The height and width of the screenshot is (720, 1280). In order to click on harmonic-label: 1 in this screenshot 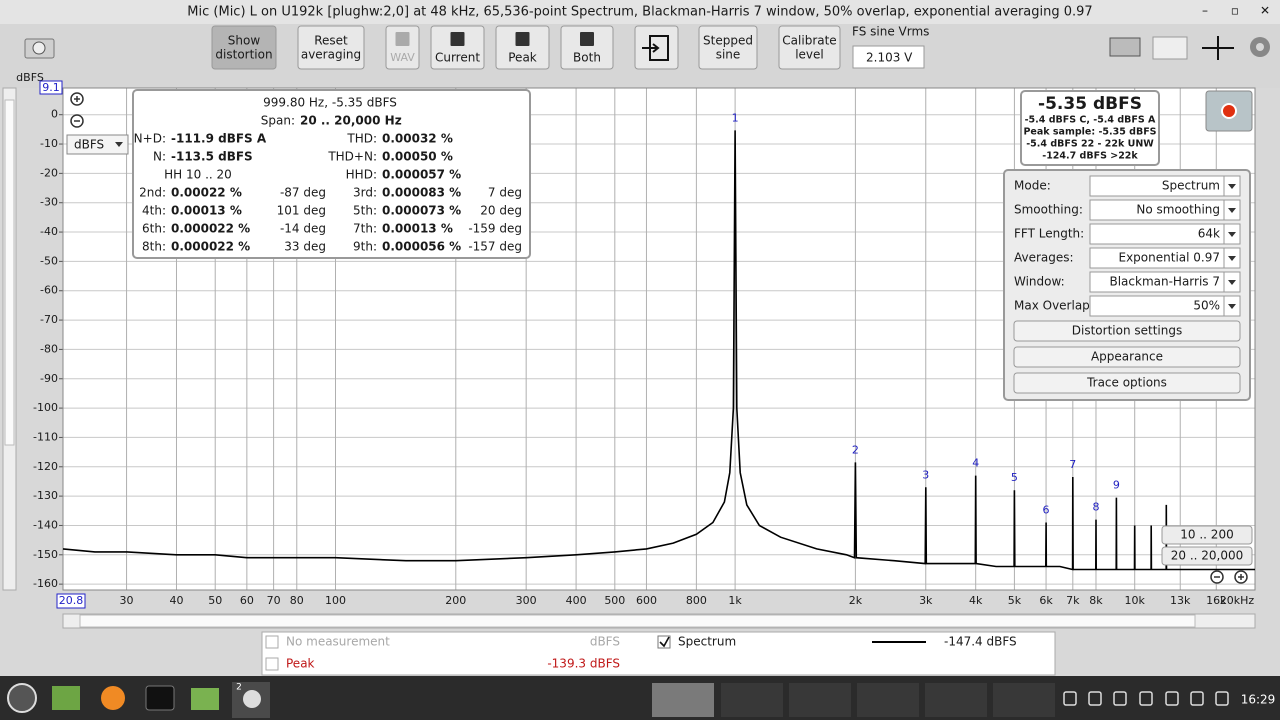, I will do `click(735, 117)`.